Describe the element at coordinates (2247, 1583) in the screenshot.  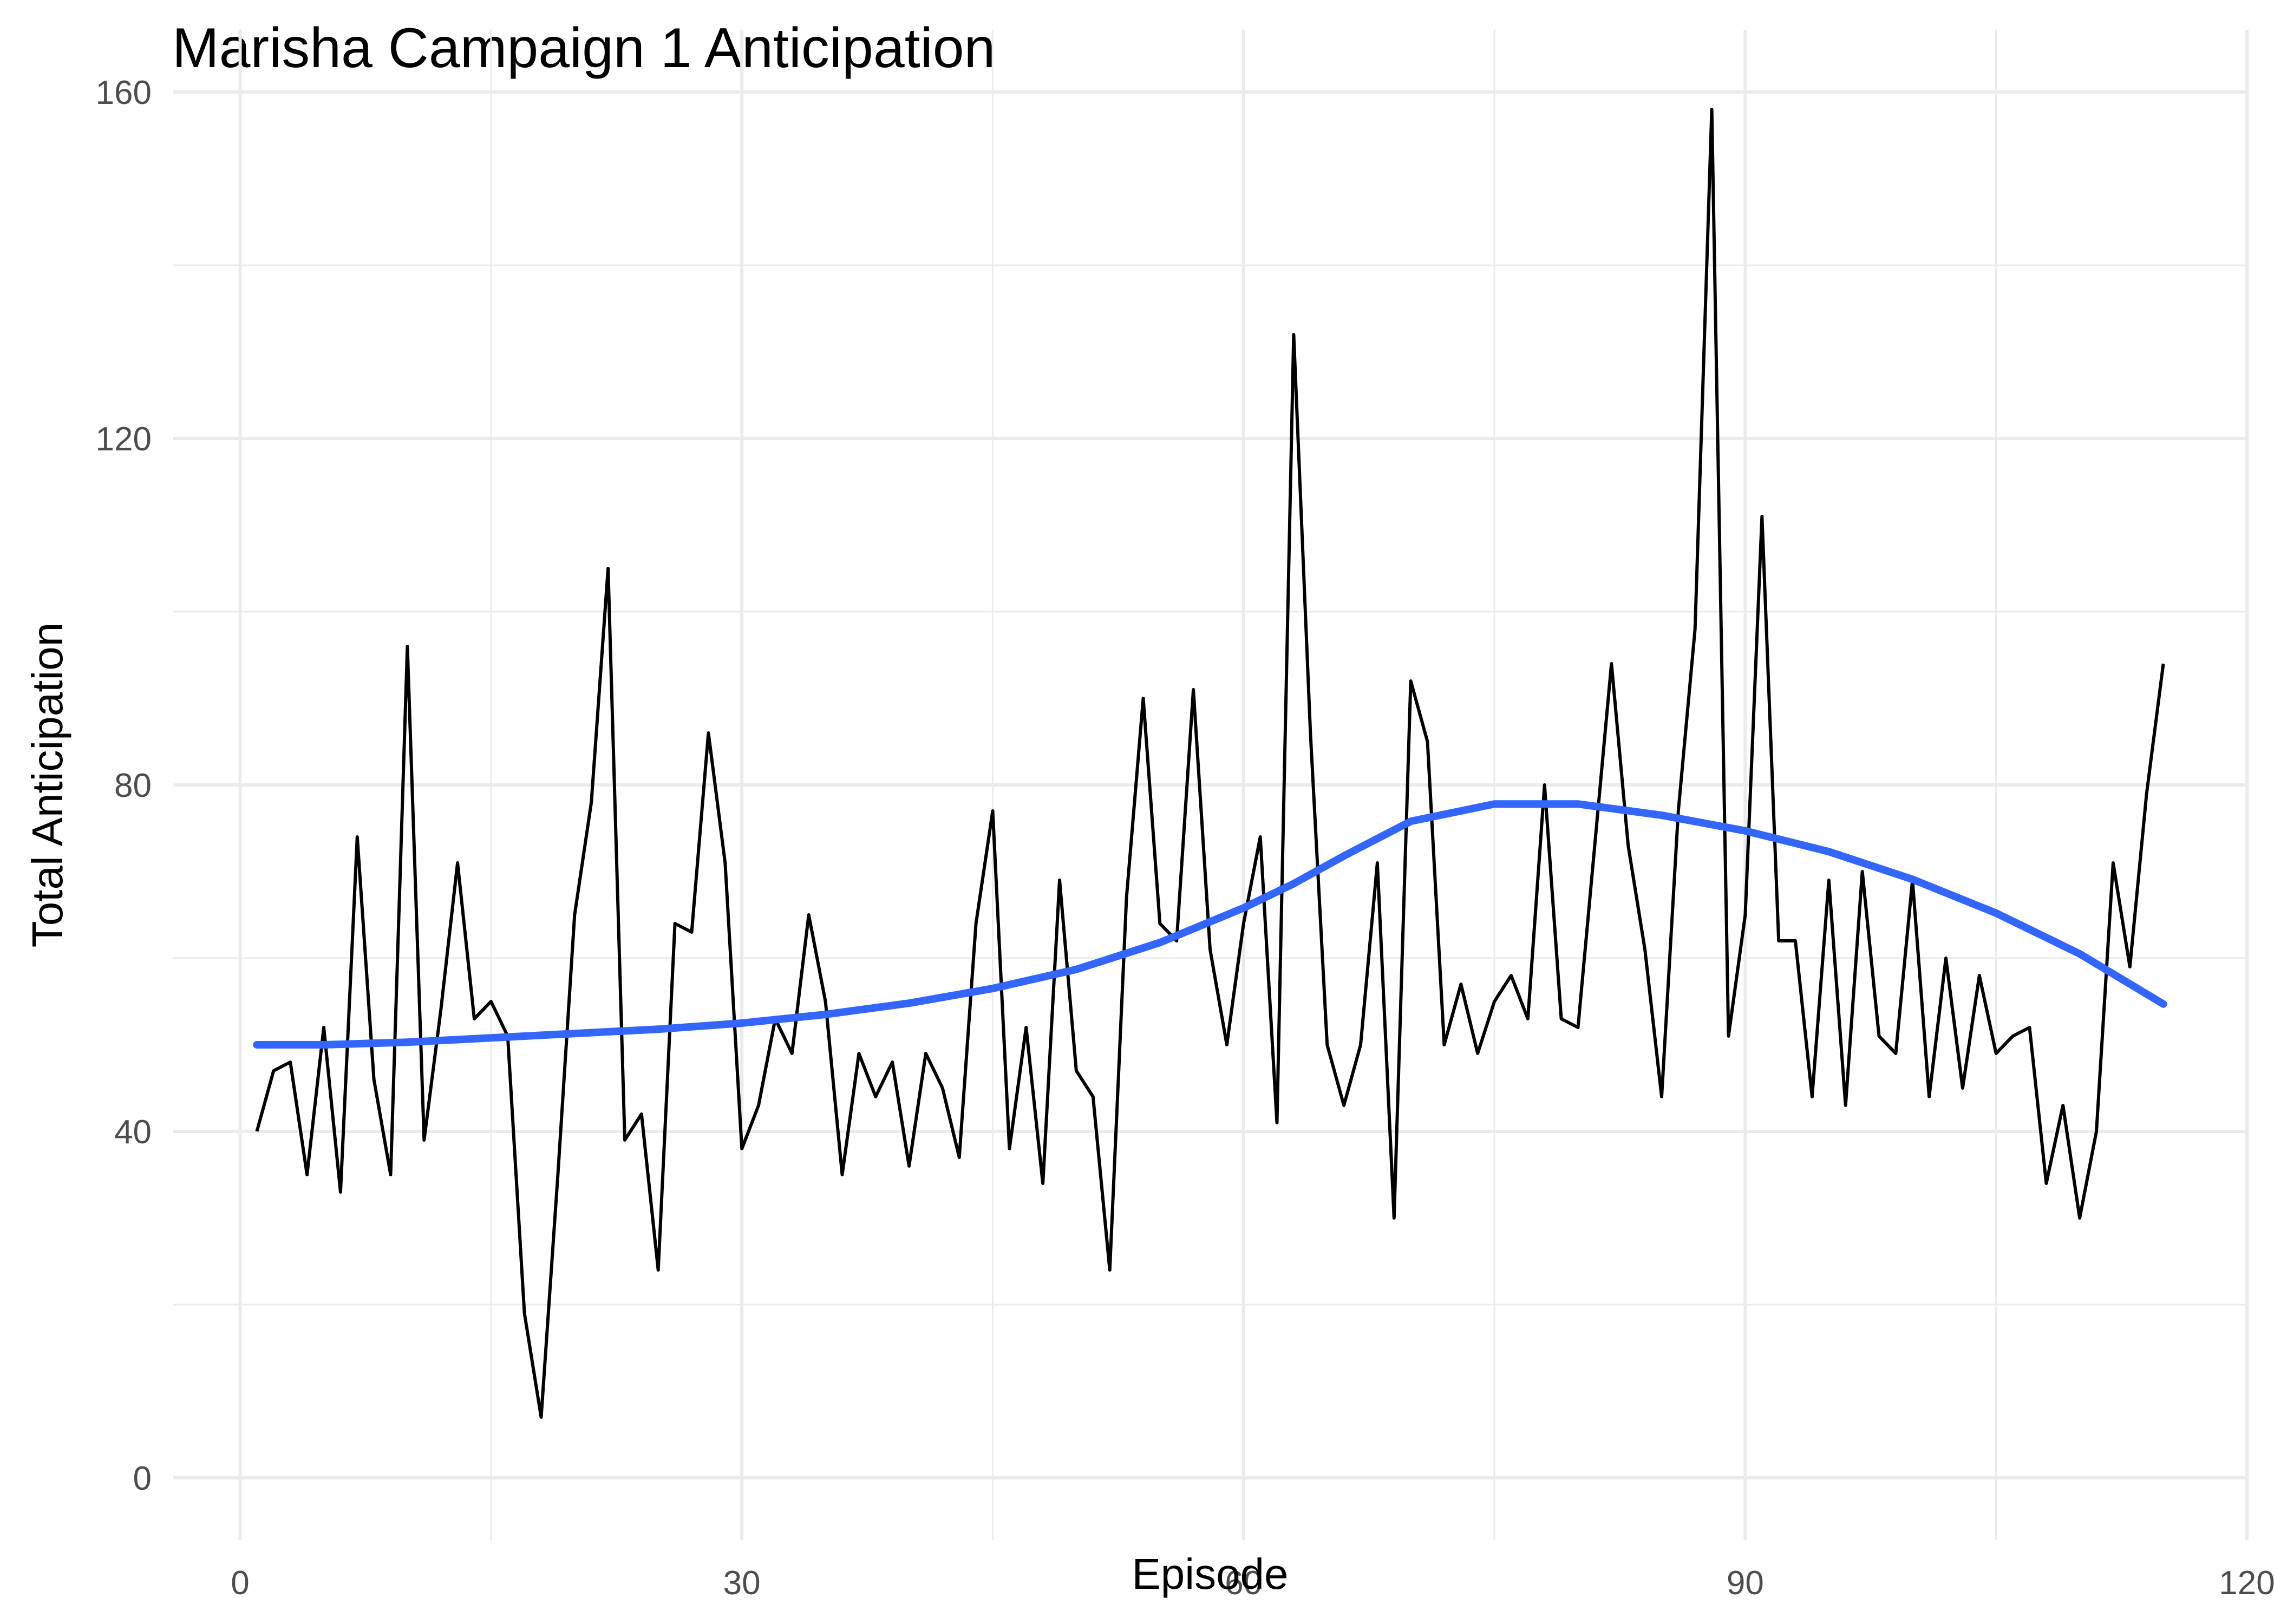
I see `x-tick-label: 120` at that location.